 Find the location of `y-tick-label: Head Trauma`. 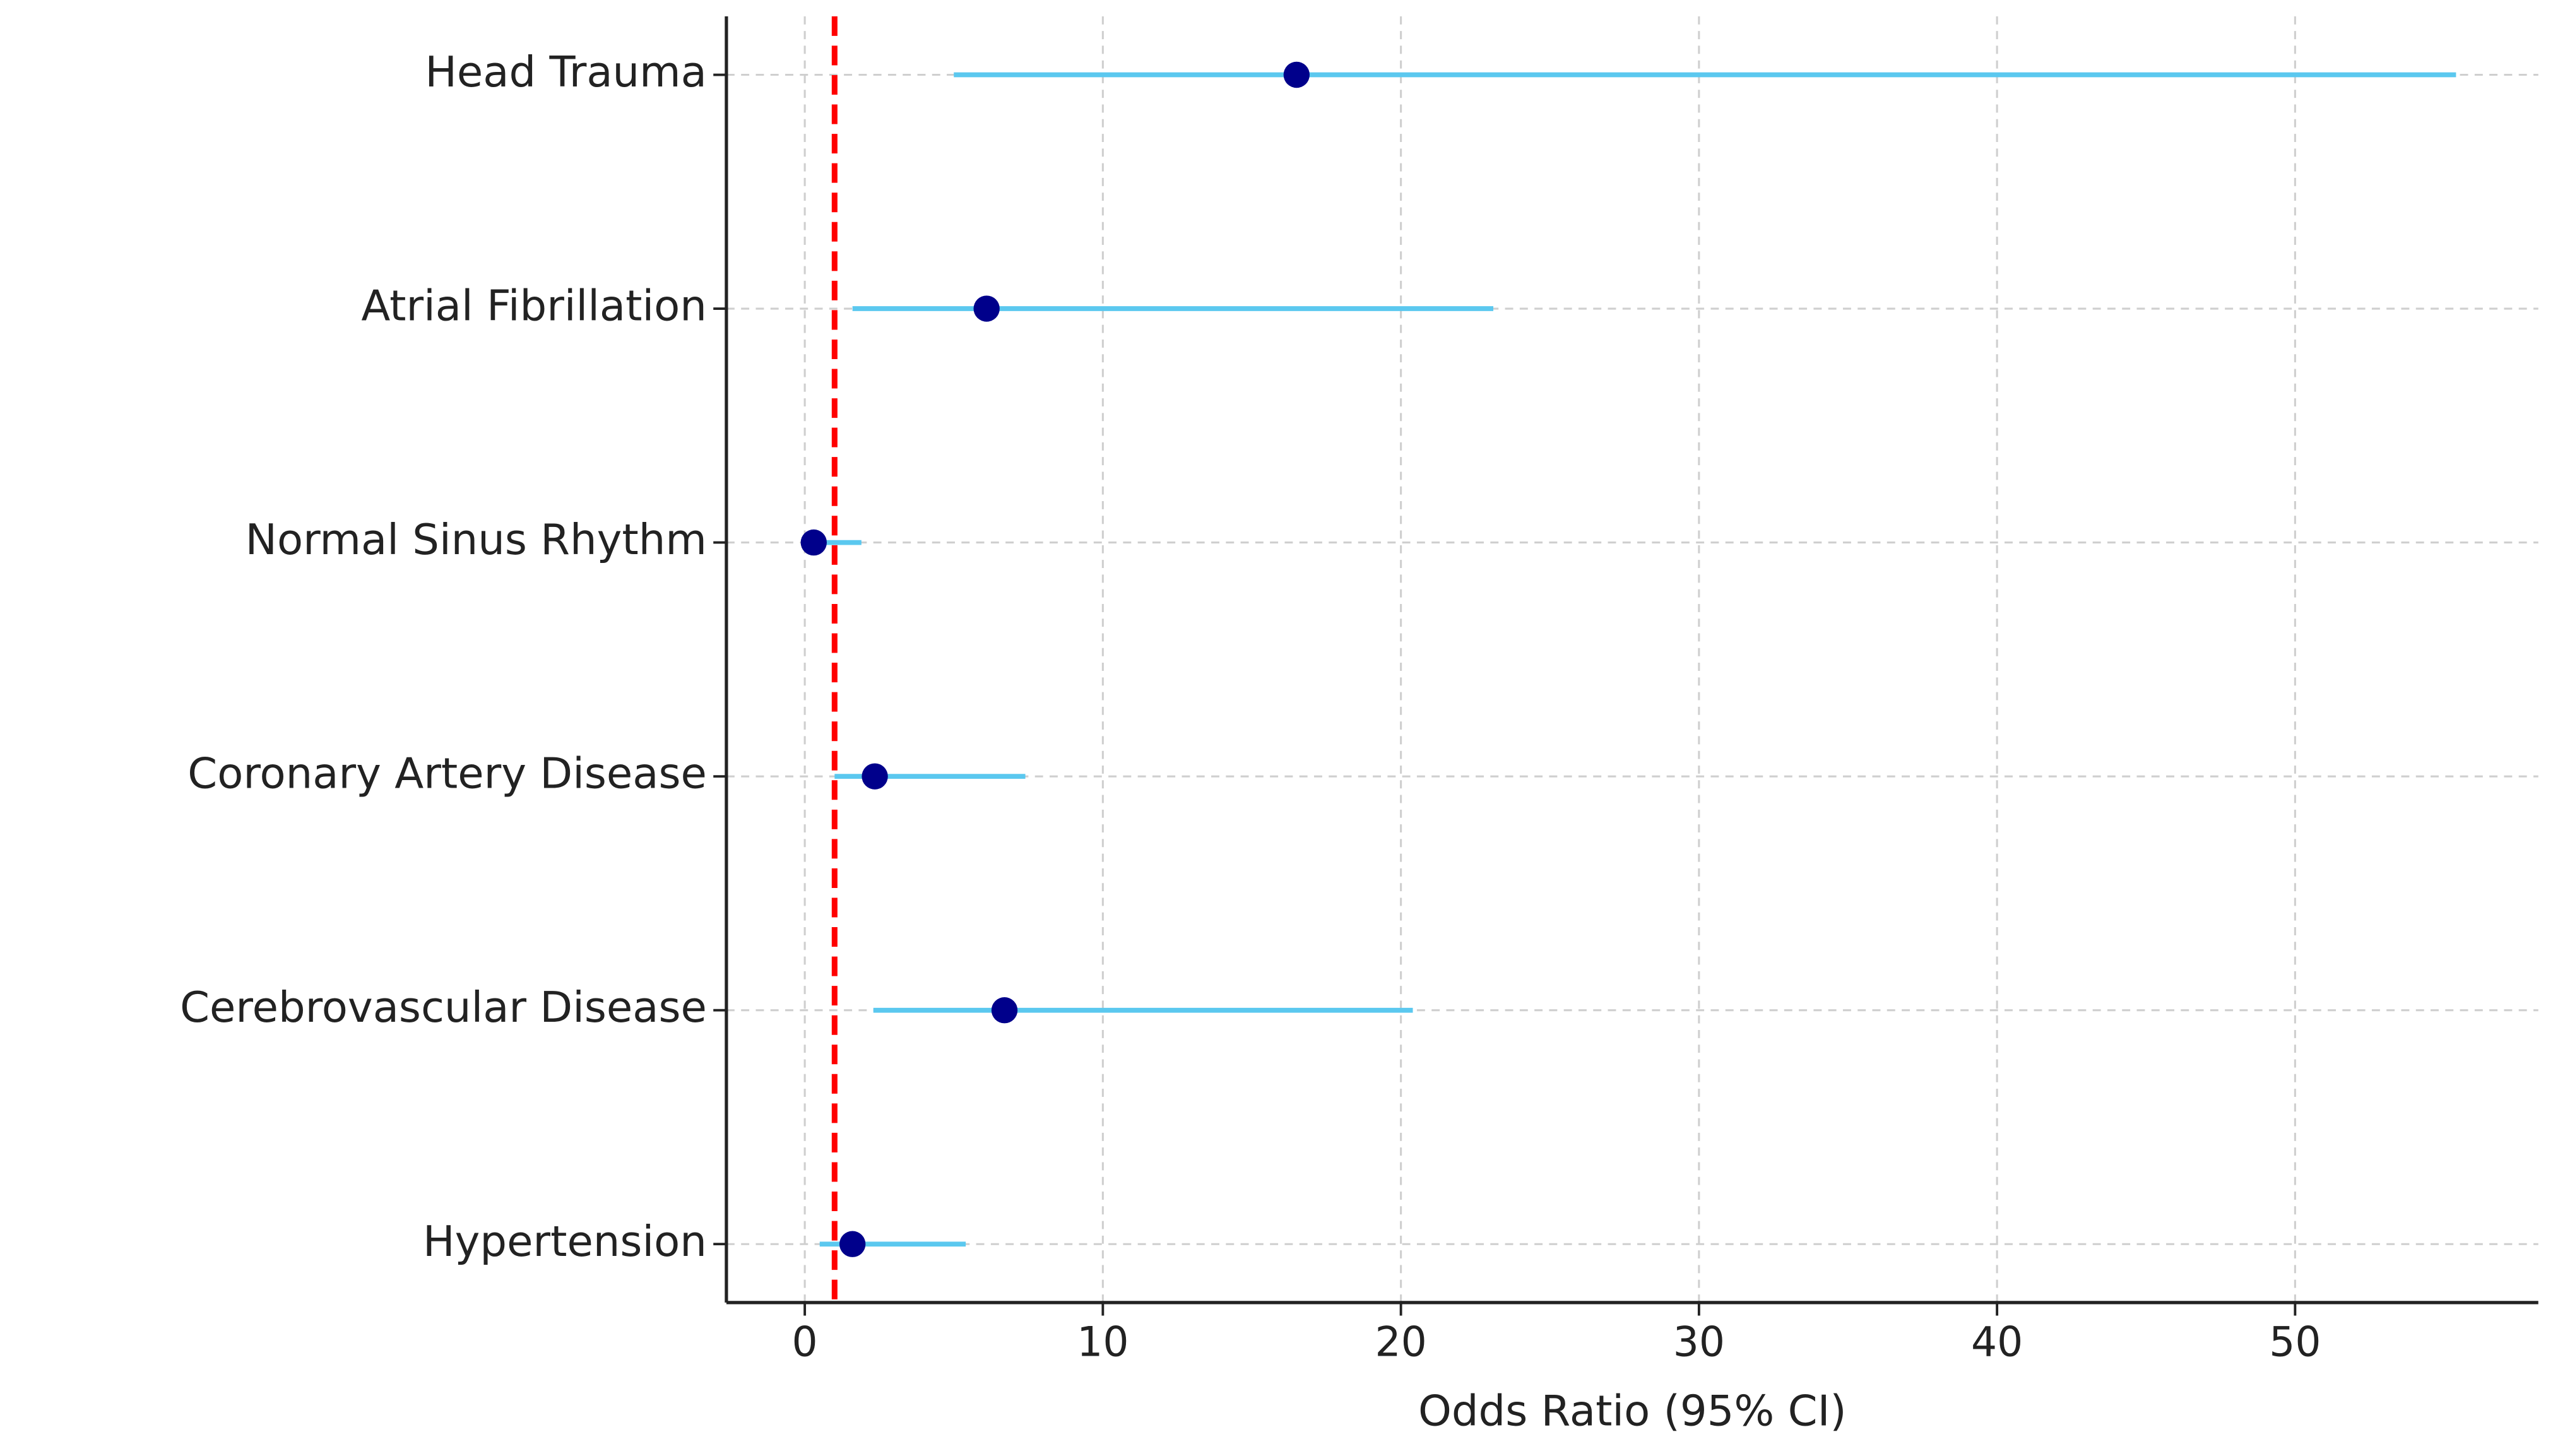

y-tick-label: Head Trauma is located at coordinates (566, 72).